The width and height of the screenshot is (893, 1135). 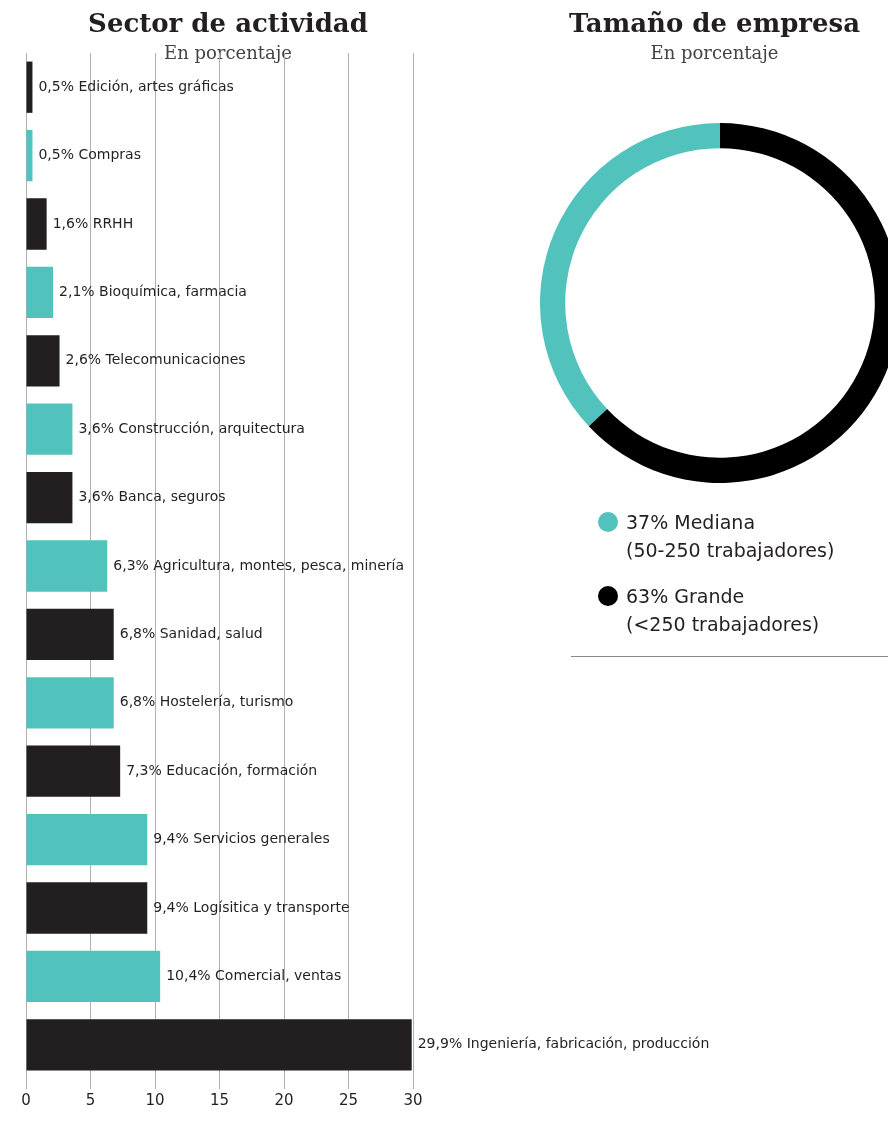 What do you see at coordinates (90, 1099) in the screenshot?
I see `x-tick-label: 5` at bounding box center [90, 1099].